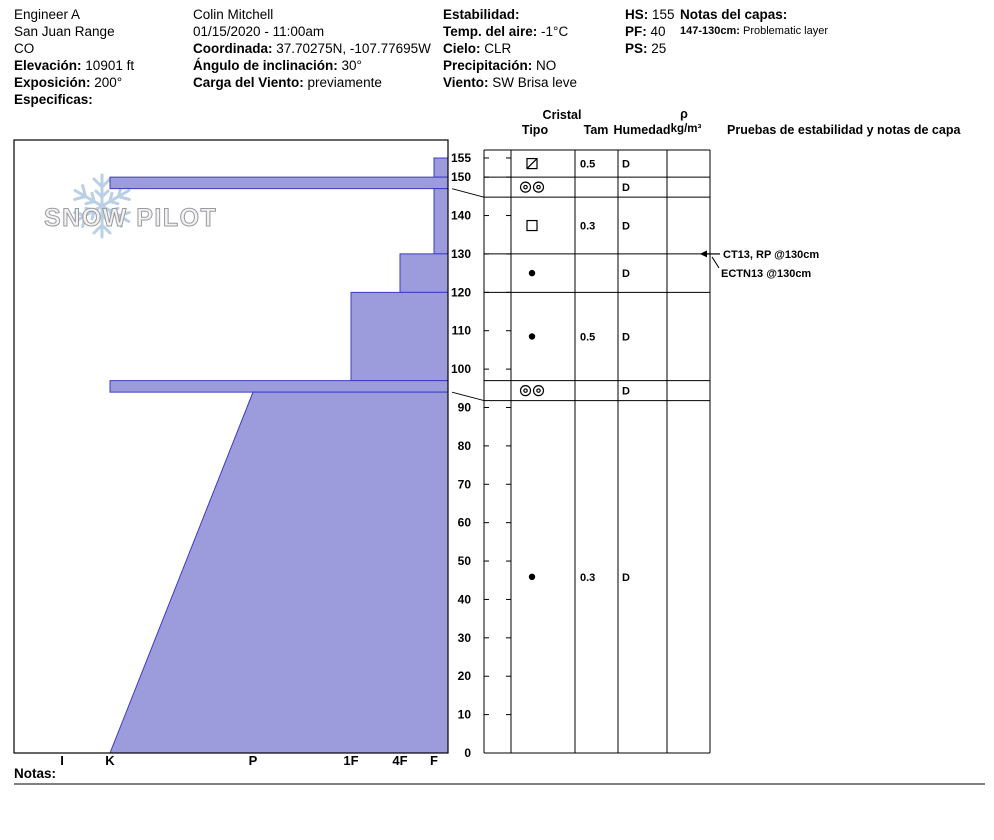 The width and height of the screenshot is (994, 840). Describe the element at coordinates (535, 82) in the screenshot. I see `field-value: SW Brisa leve` at that location.